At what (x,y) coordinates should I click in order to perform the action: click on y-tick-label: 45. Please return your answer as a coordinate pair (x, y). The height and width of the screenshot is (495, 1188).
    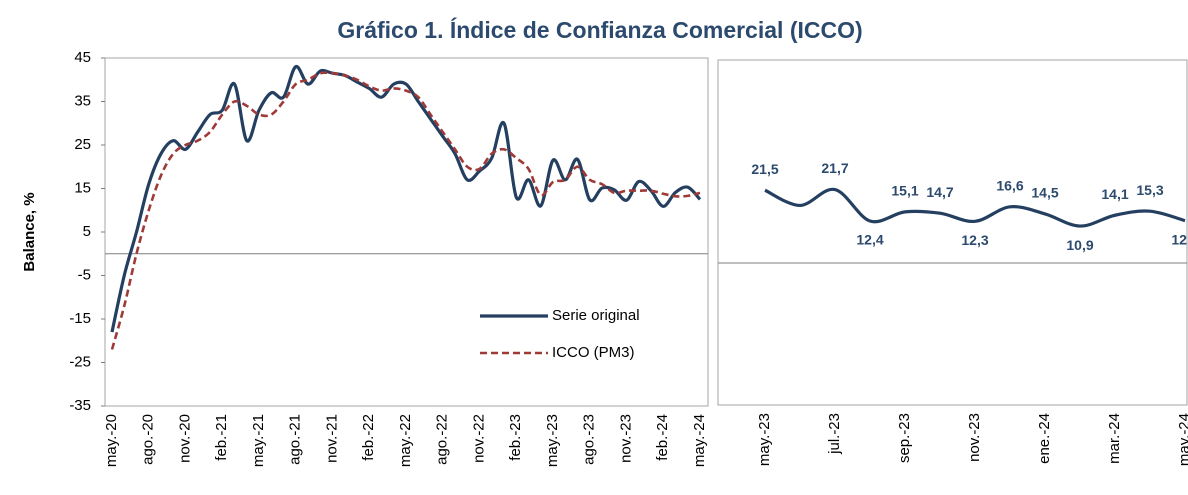
    Looking at the image, I should click on (82, 57).